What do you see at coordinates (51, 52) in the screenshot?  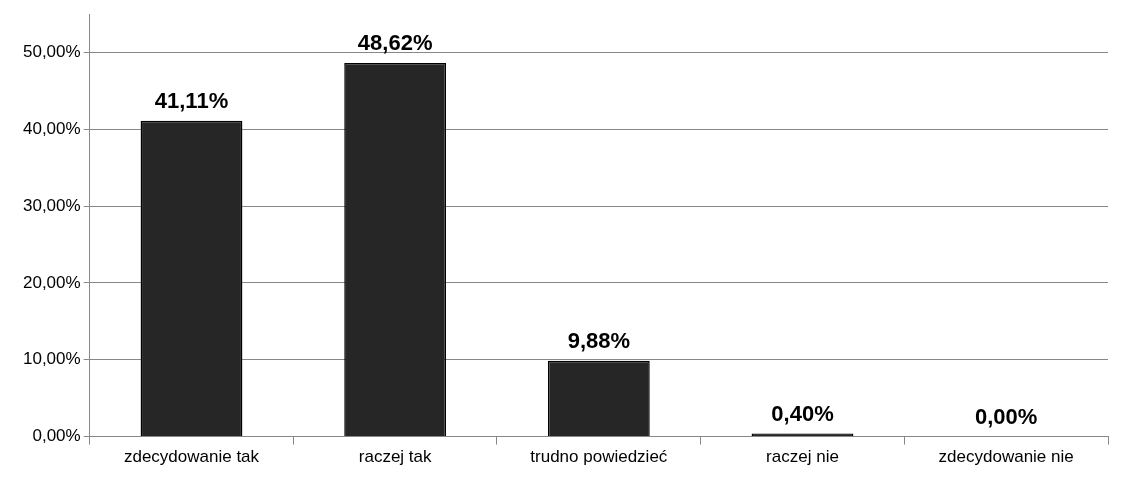 I see `y-tick-label: 50,00%` at bounding box center [51, 52].